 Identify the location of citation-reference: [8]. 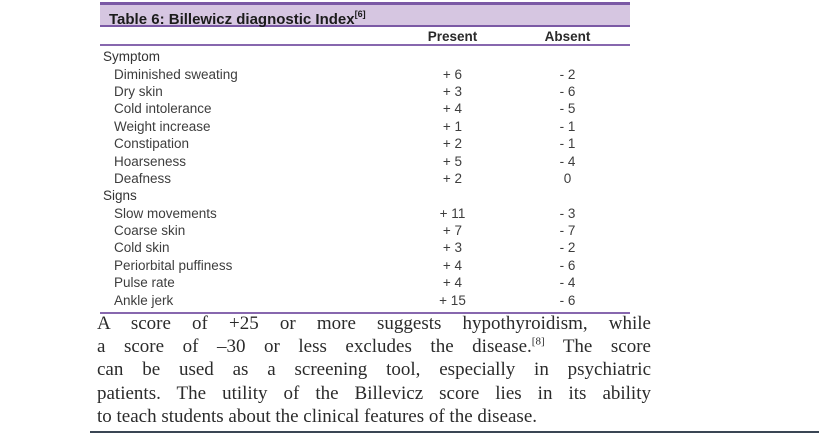
(538, 341).